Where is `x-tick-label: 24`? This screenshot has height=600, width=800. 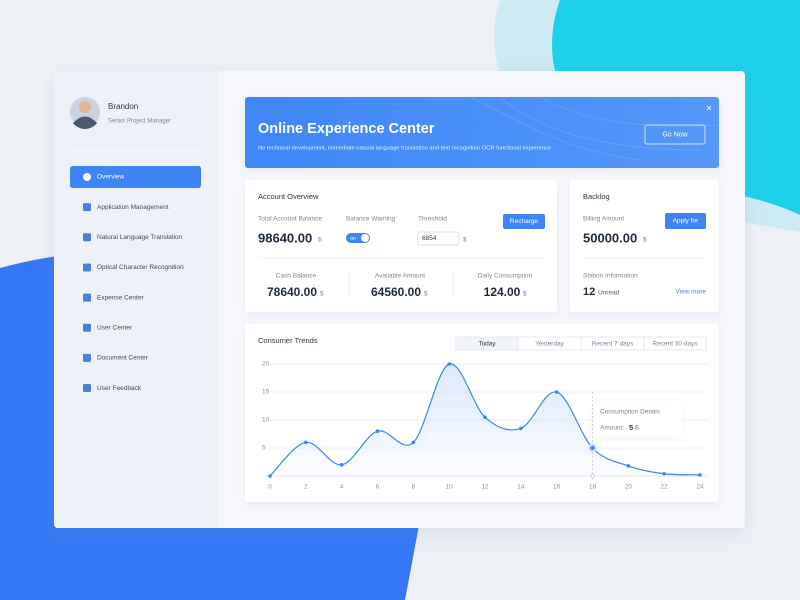 x-tick-label: 24 is located at coordinates (700, 487).